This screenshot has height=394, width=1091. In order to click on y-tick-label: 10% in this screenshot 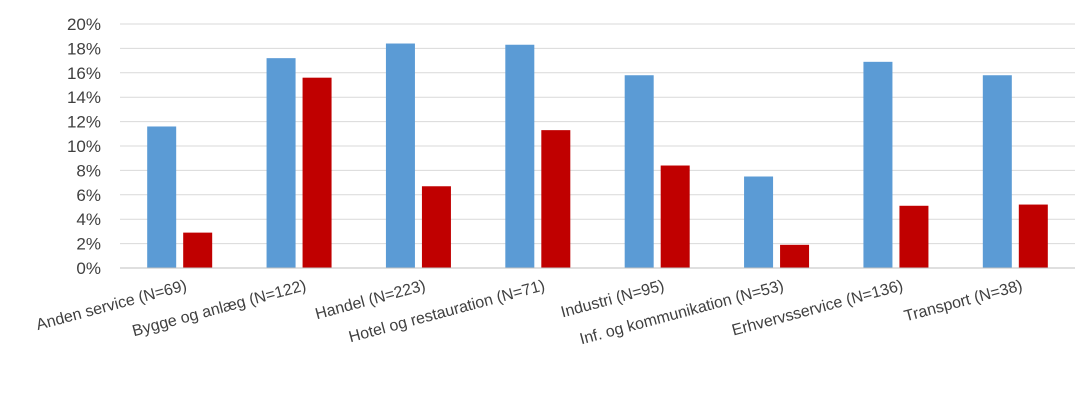, I will do `click(84, 146)`.